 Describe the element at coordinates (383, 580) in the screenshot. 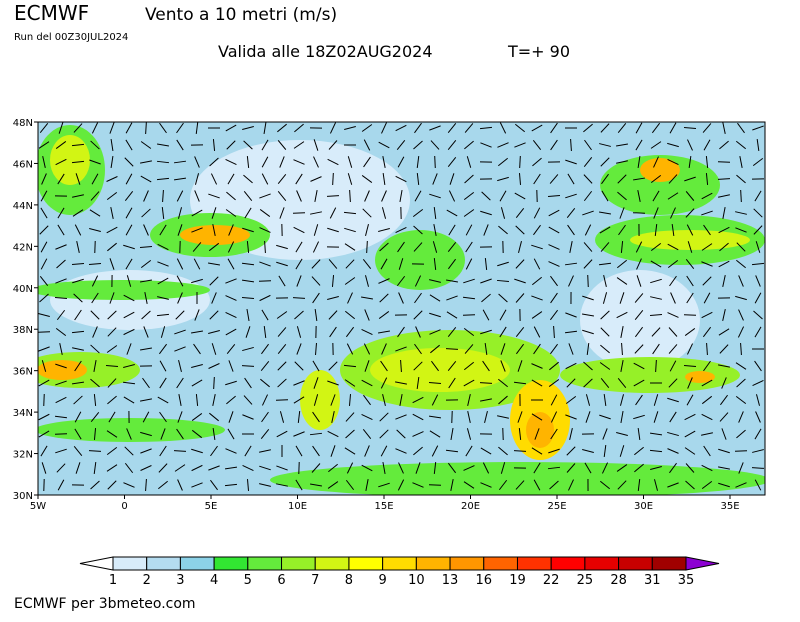

I see `colorbar-label: 9` at that location.